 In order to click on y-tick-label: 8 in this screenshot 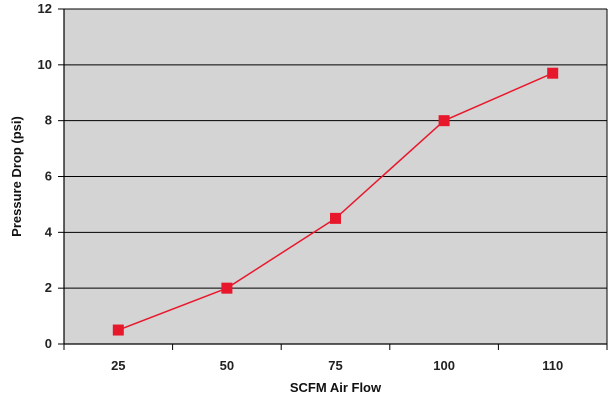, I will do `click(48, 120)`.